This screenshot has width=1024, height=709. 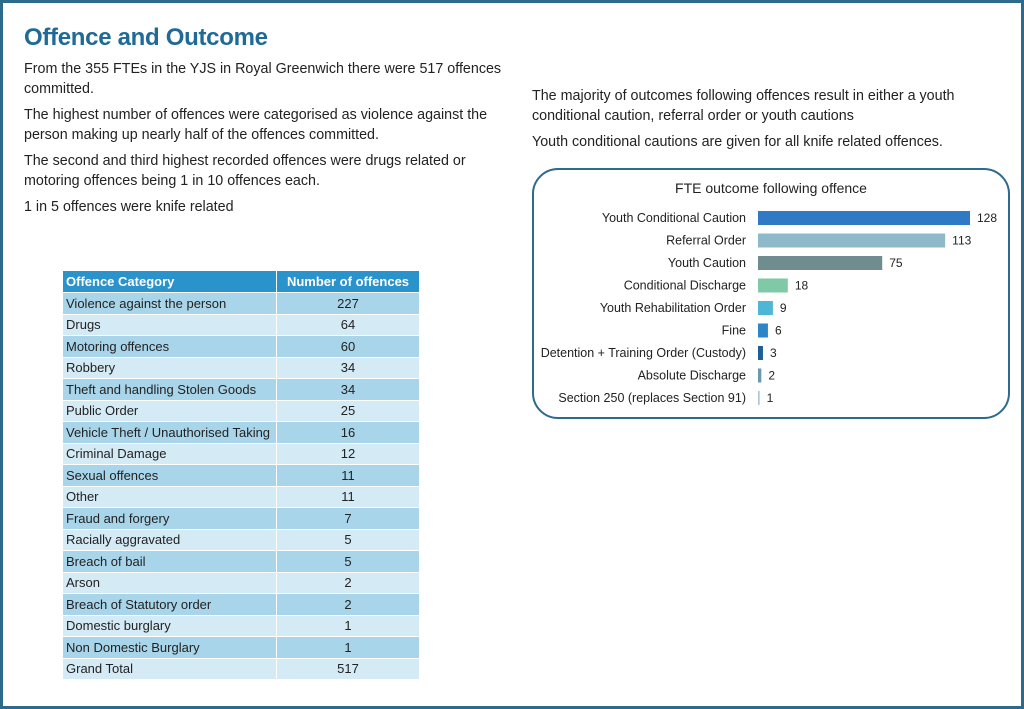 What do you see at coordinates (961, 241) in the screenshot?
I see `chart-data-label: 113` at bounding box center [961, 241].